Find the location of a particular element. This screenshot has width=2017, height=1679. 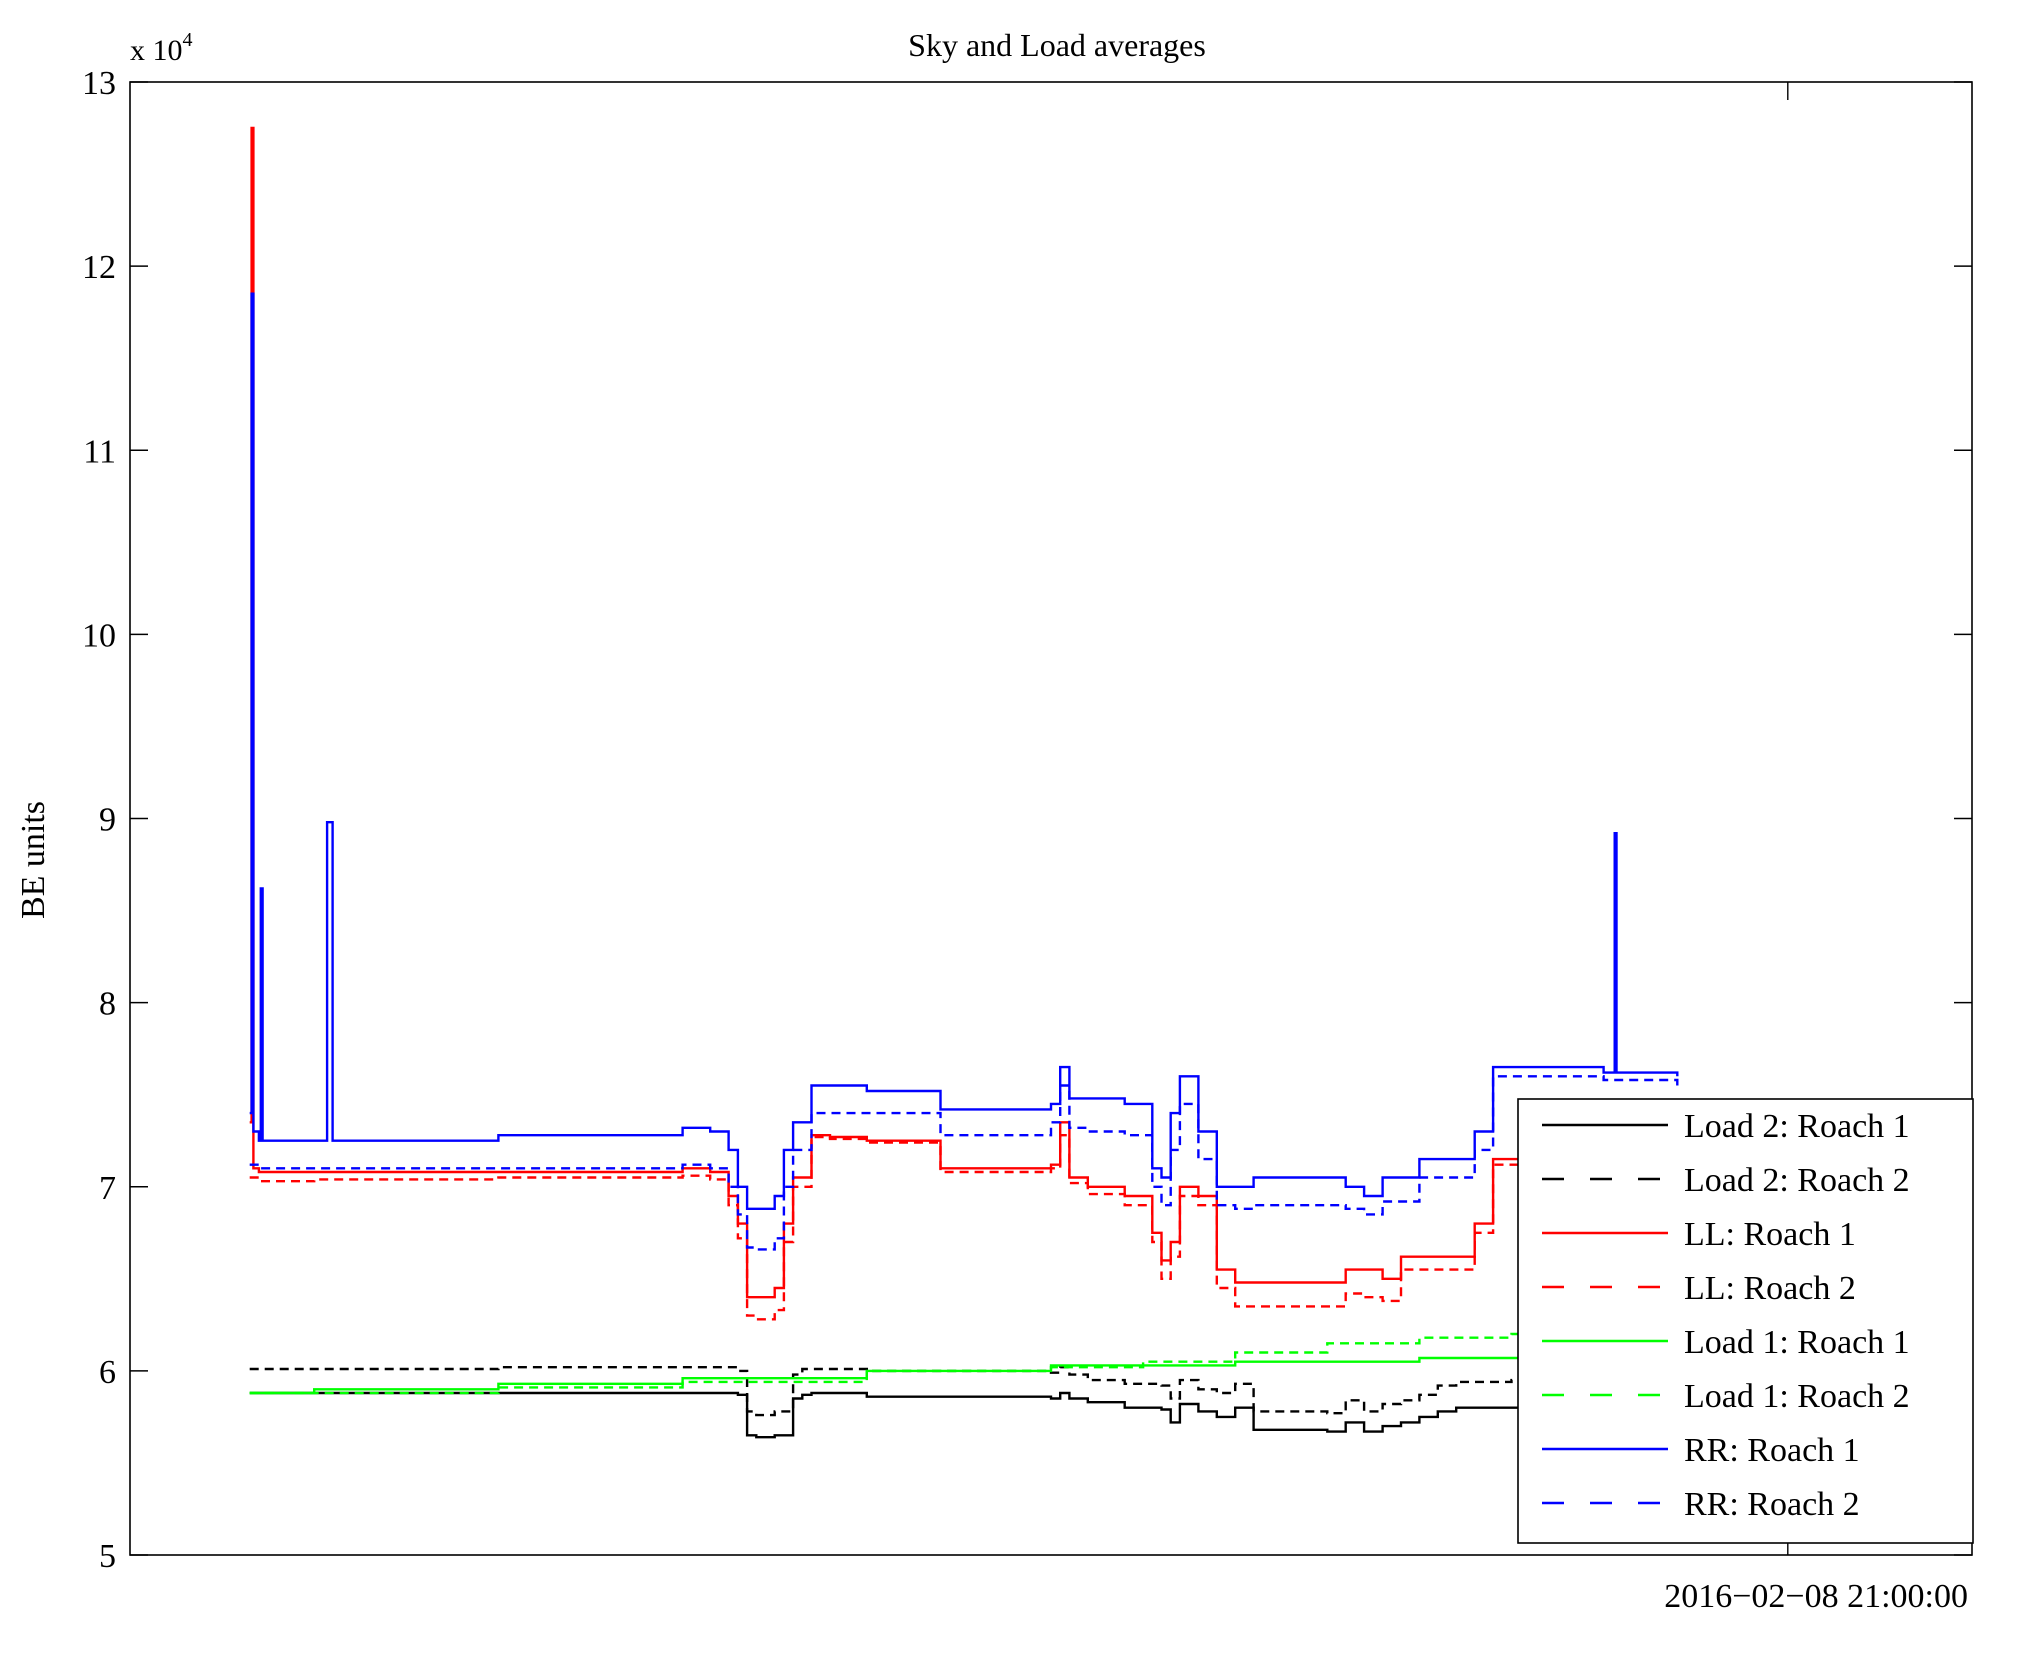

y-tick-label: 7 is located at coordinates (107, 1188).